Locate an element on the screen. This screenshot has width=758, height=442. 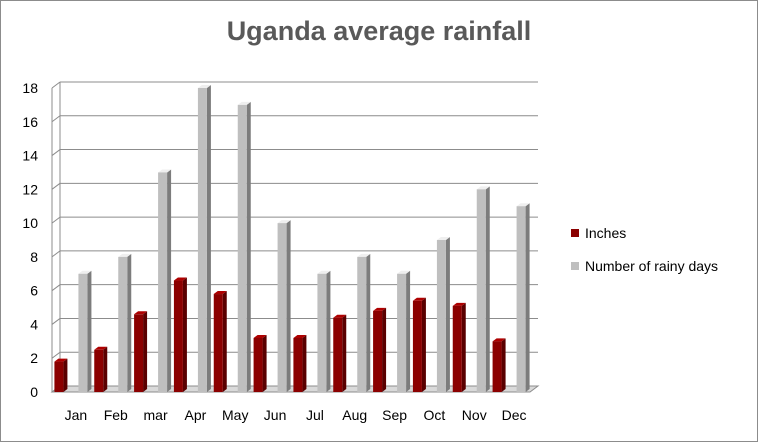
x-tick-label: Apr is located at coordinates (196, 415).